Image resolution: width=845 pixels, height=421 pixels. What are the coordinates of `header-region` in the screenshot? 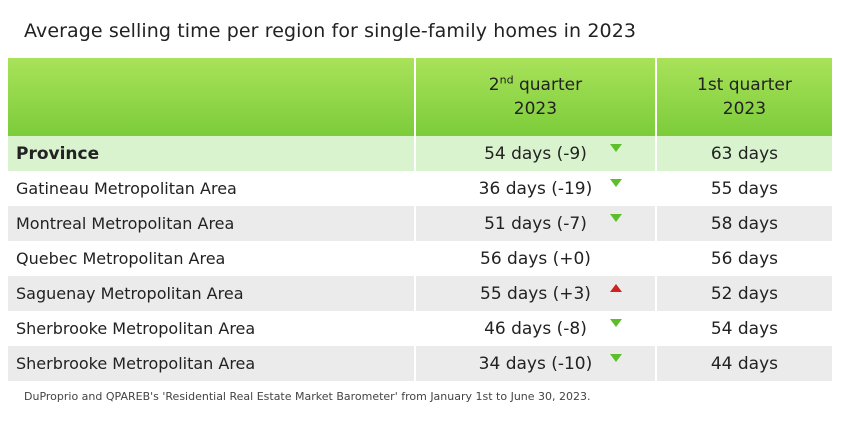 It's located at (211, 97).